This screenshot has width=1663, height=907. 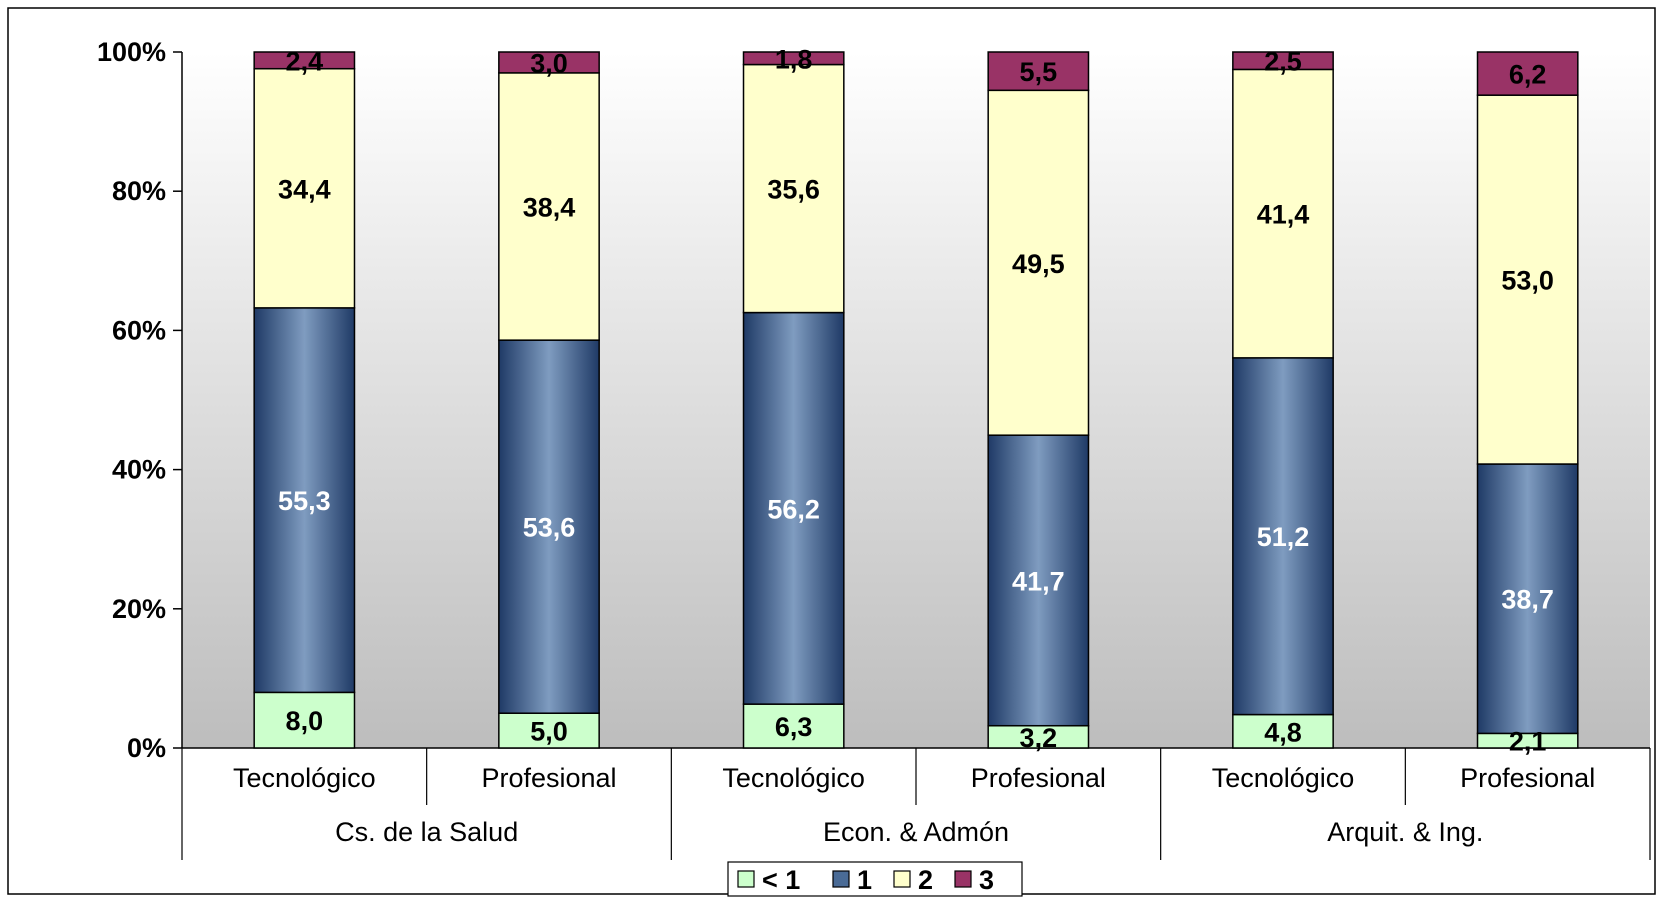 I want to click on legend-label: 2, so click(x=925, y=880).